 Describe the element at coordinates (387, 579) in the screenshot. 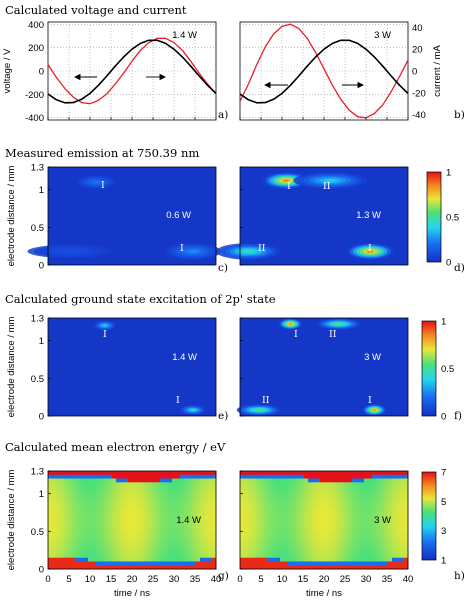

I see `time-tick: 35` at that location.